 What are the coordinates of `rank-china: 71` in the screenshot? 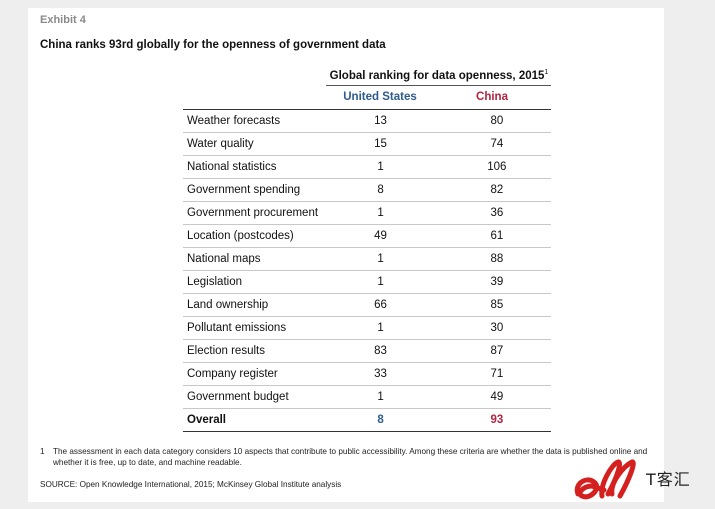 It's located at (496, 374).